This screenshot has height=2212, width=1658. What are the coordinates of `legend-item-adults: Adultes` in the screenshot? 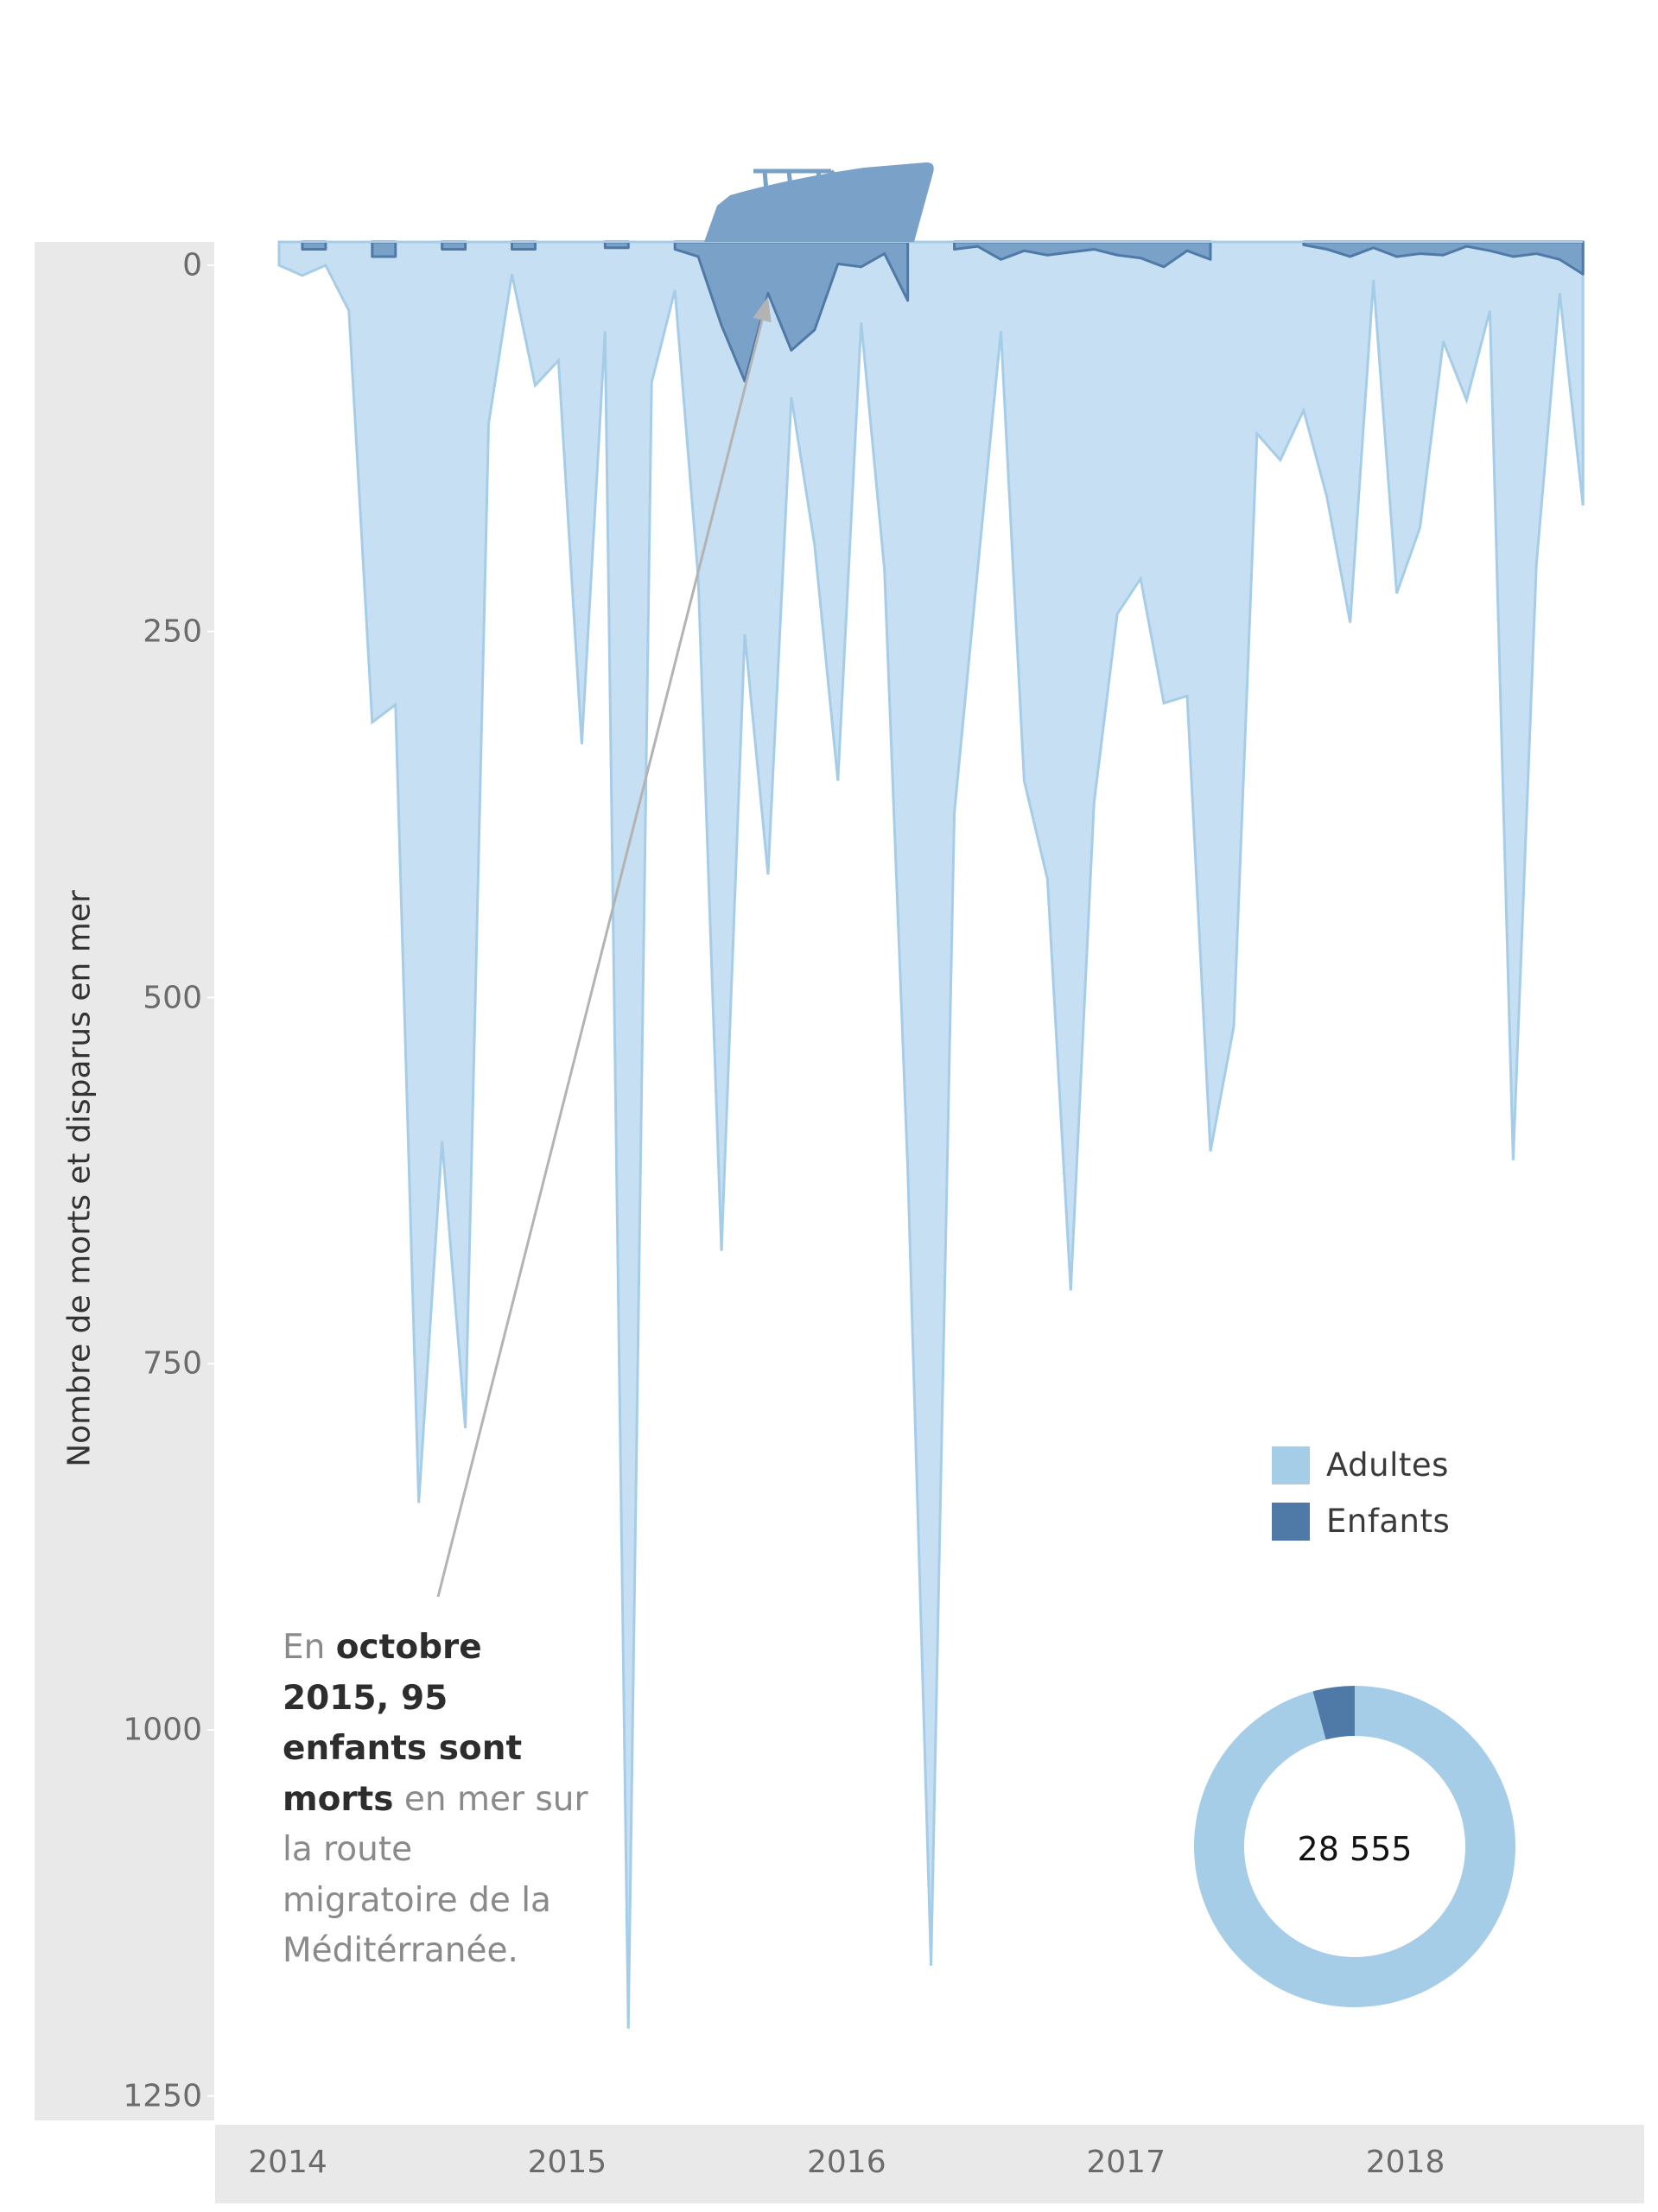 It's located at (1361, 1465).